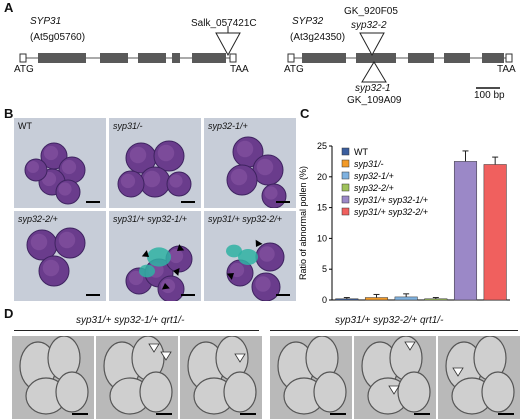 The width and height of the screenshot is (520, 419). I want to click on syp32-1-tdna-insertion-icon, so click(374, 72).